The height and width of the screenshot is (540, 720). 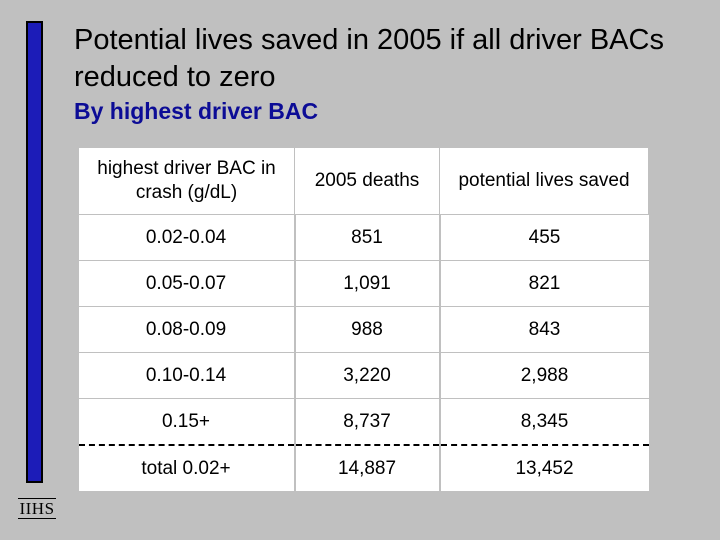 What do you see at coordinates (367, 375) in the screenshot?
I see `cell-deaths: 3,220` at bounding box center [367, 375].